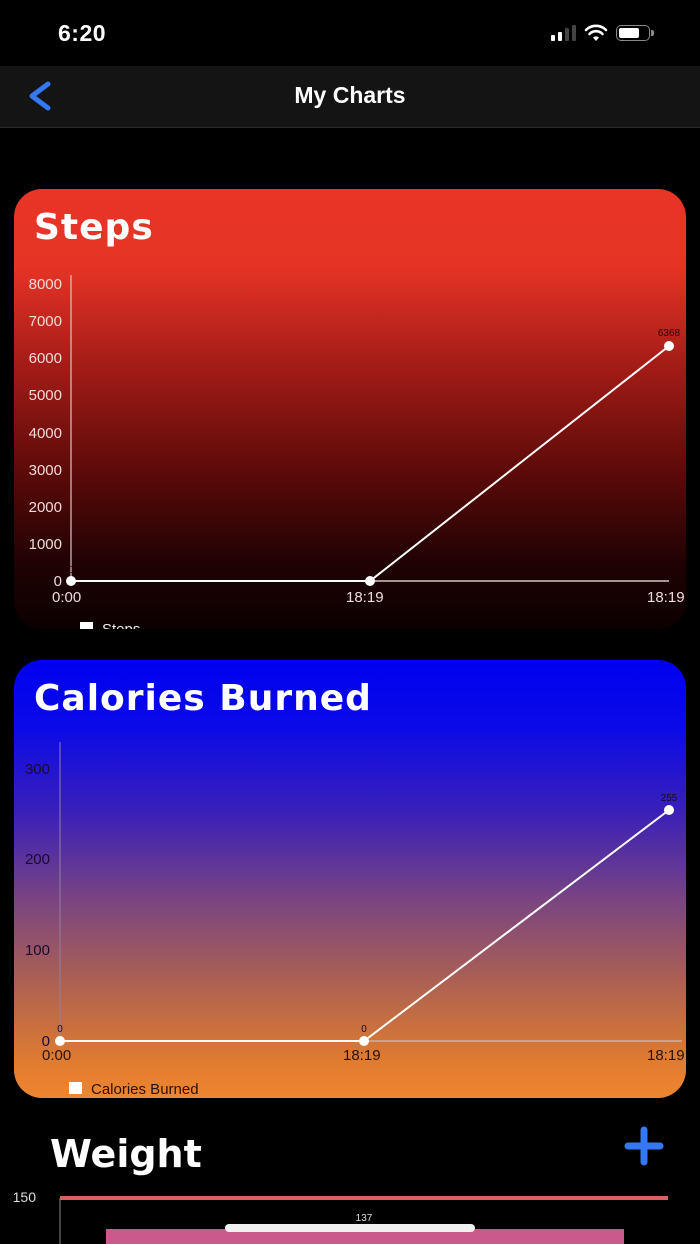  I want to click on weight-bar, so click(365, 1236).